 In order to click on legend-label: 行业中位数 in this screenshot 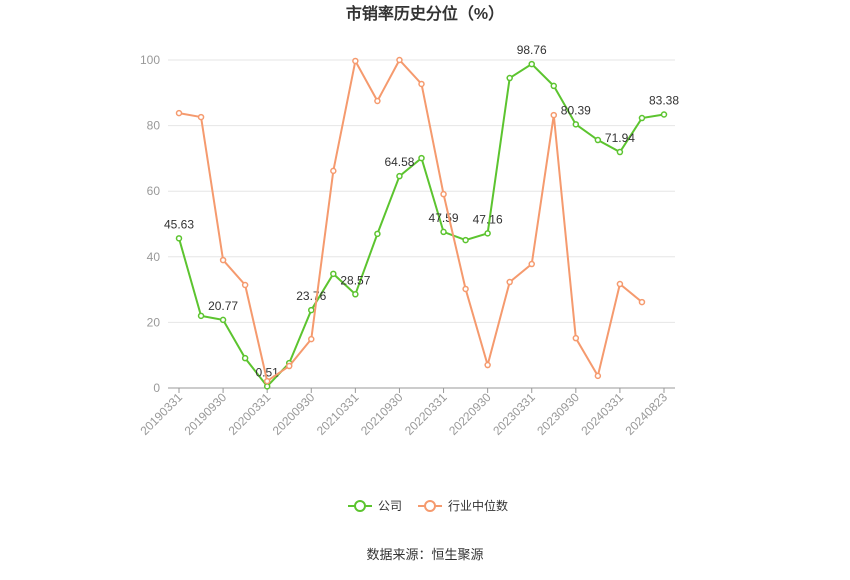, I will do `click(478, 505)`.